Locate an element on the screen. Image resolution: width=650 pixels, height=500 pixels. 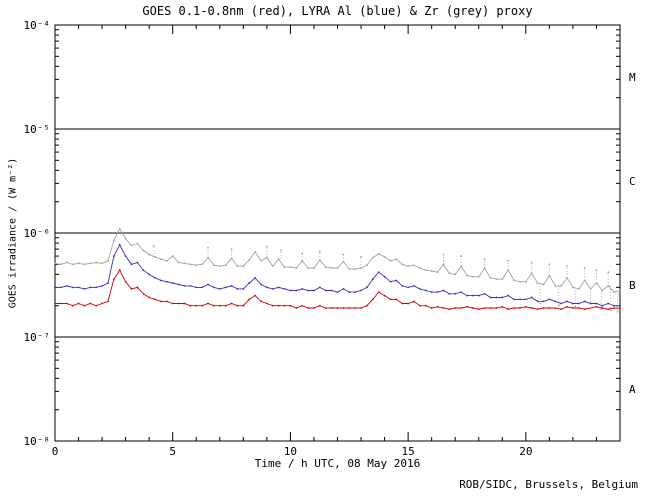
flare-class-label-C: C is located at coordinates (632, 181).